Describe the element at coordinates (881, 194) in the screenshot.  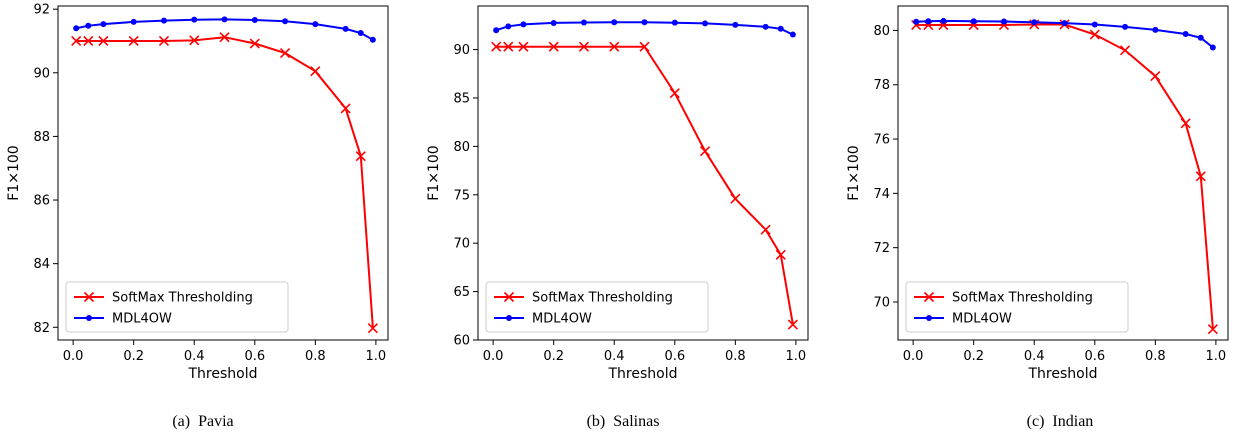
I see `y-tick-label: 74` at that location.